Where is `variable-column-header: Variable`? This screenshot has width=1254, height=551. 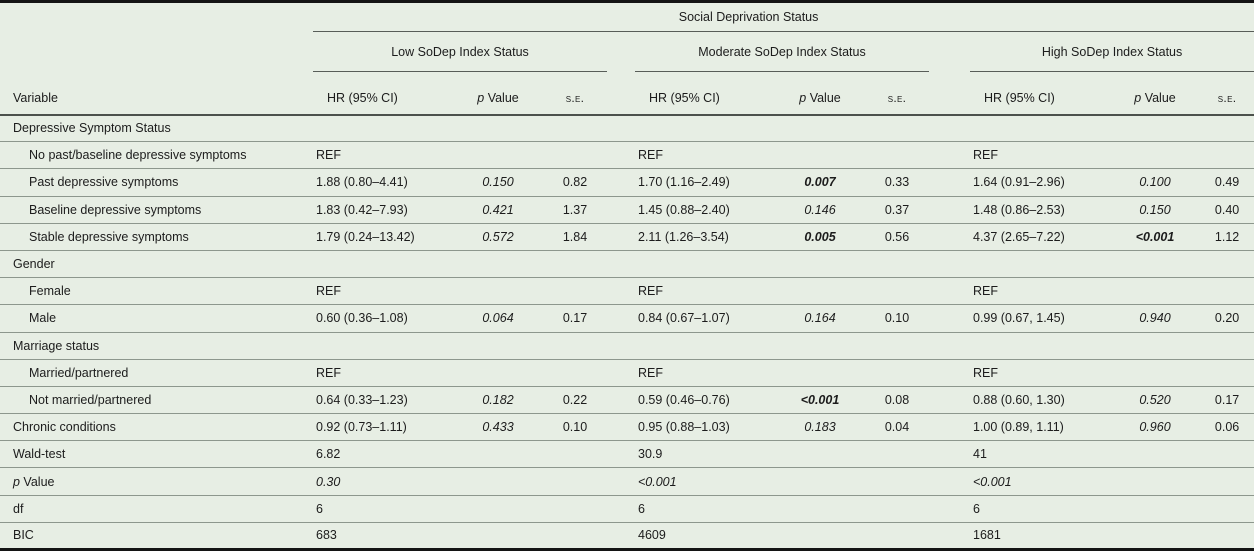 variable-column-header: Variable is located at coordinates (156, 93).